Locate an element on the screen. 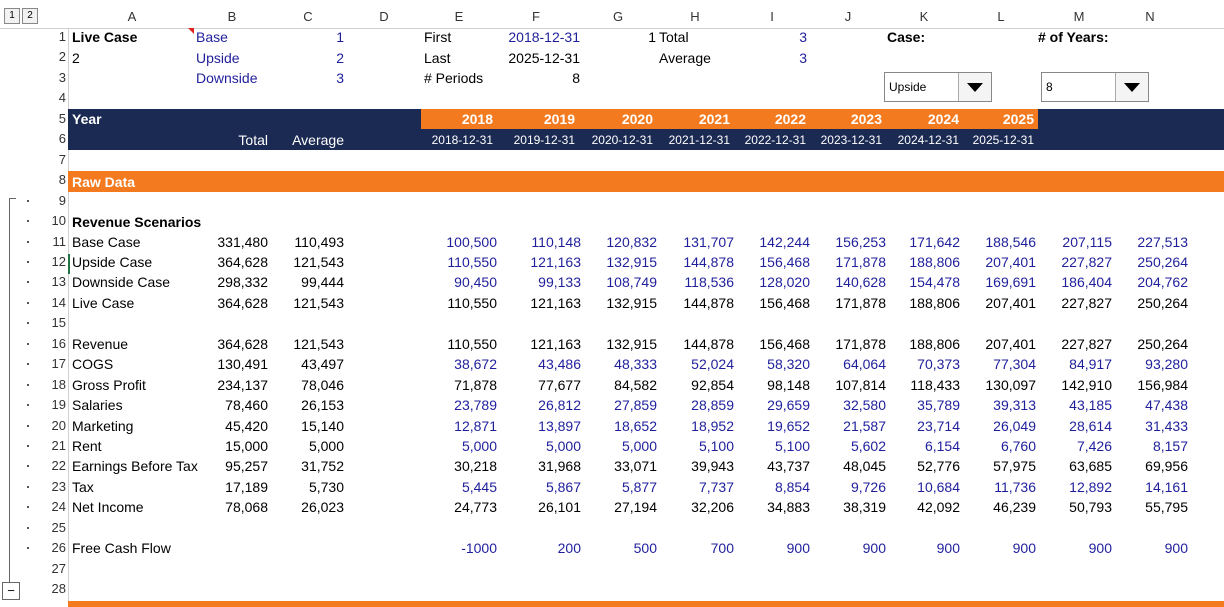 The height and width of the screenshot is (607, 1224). row-value: 207,115 is located at coordinates (1087, 241).